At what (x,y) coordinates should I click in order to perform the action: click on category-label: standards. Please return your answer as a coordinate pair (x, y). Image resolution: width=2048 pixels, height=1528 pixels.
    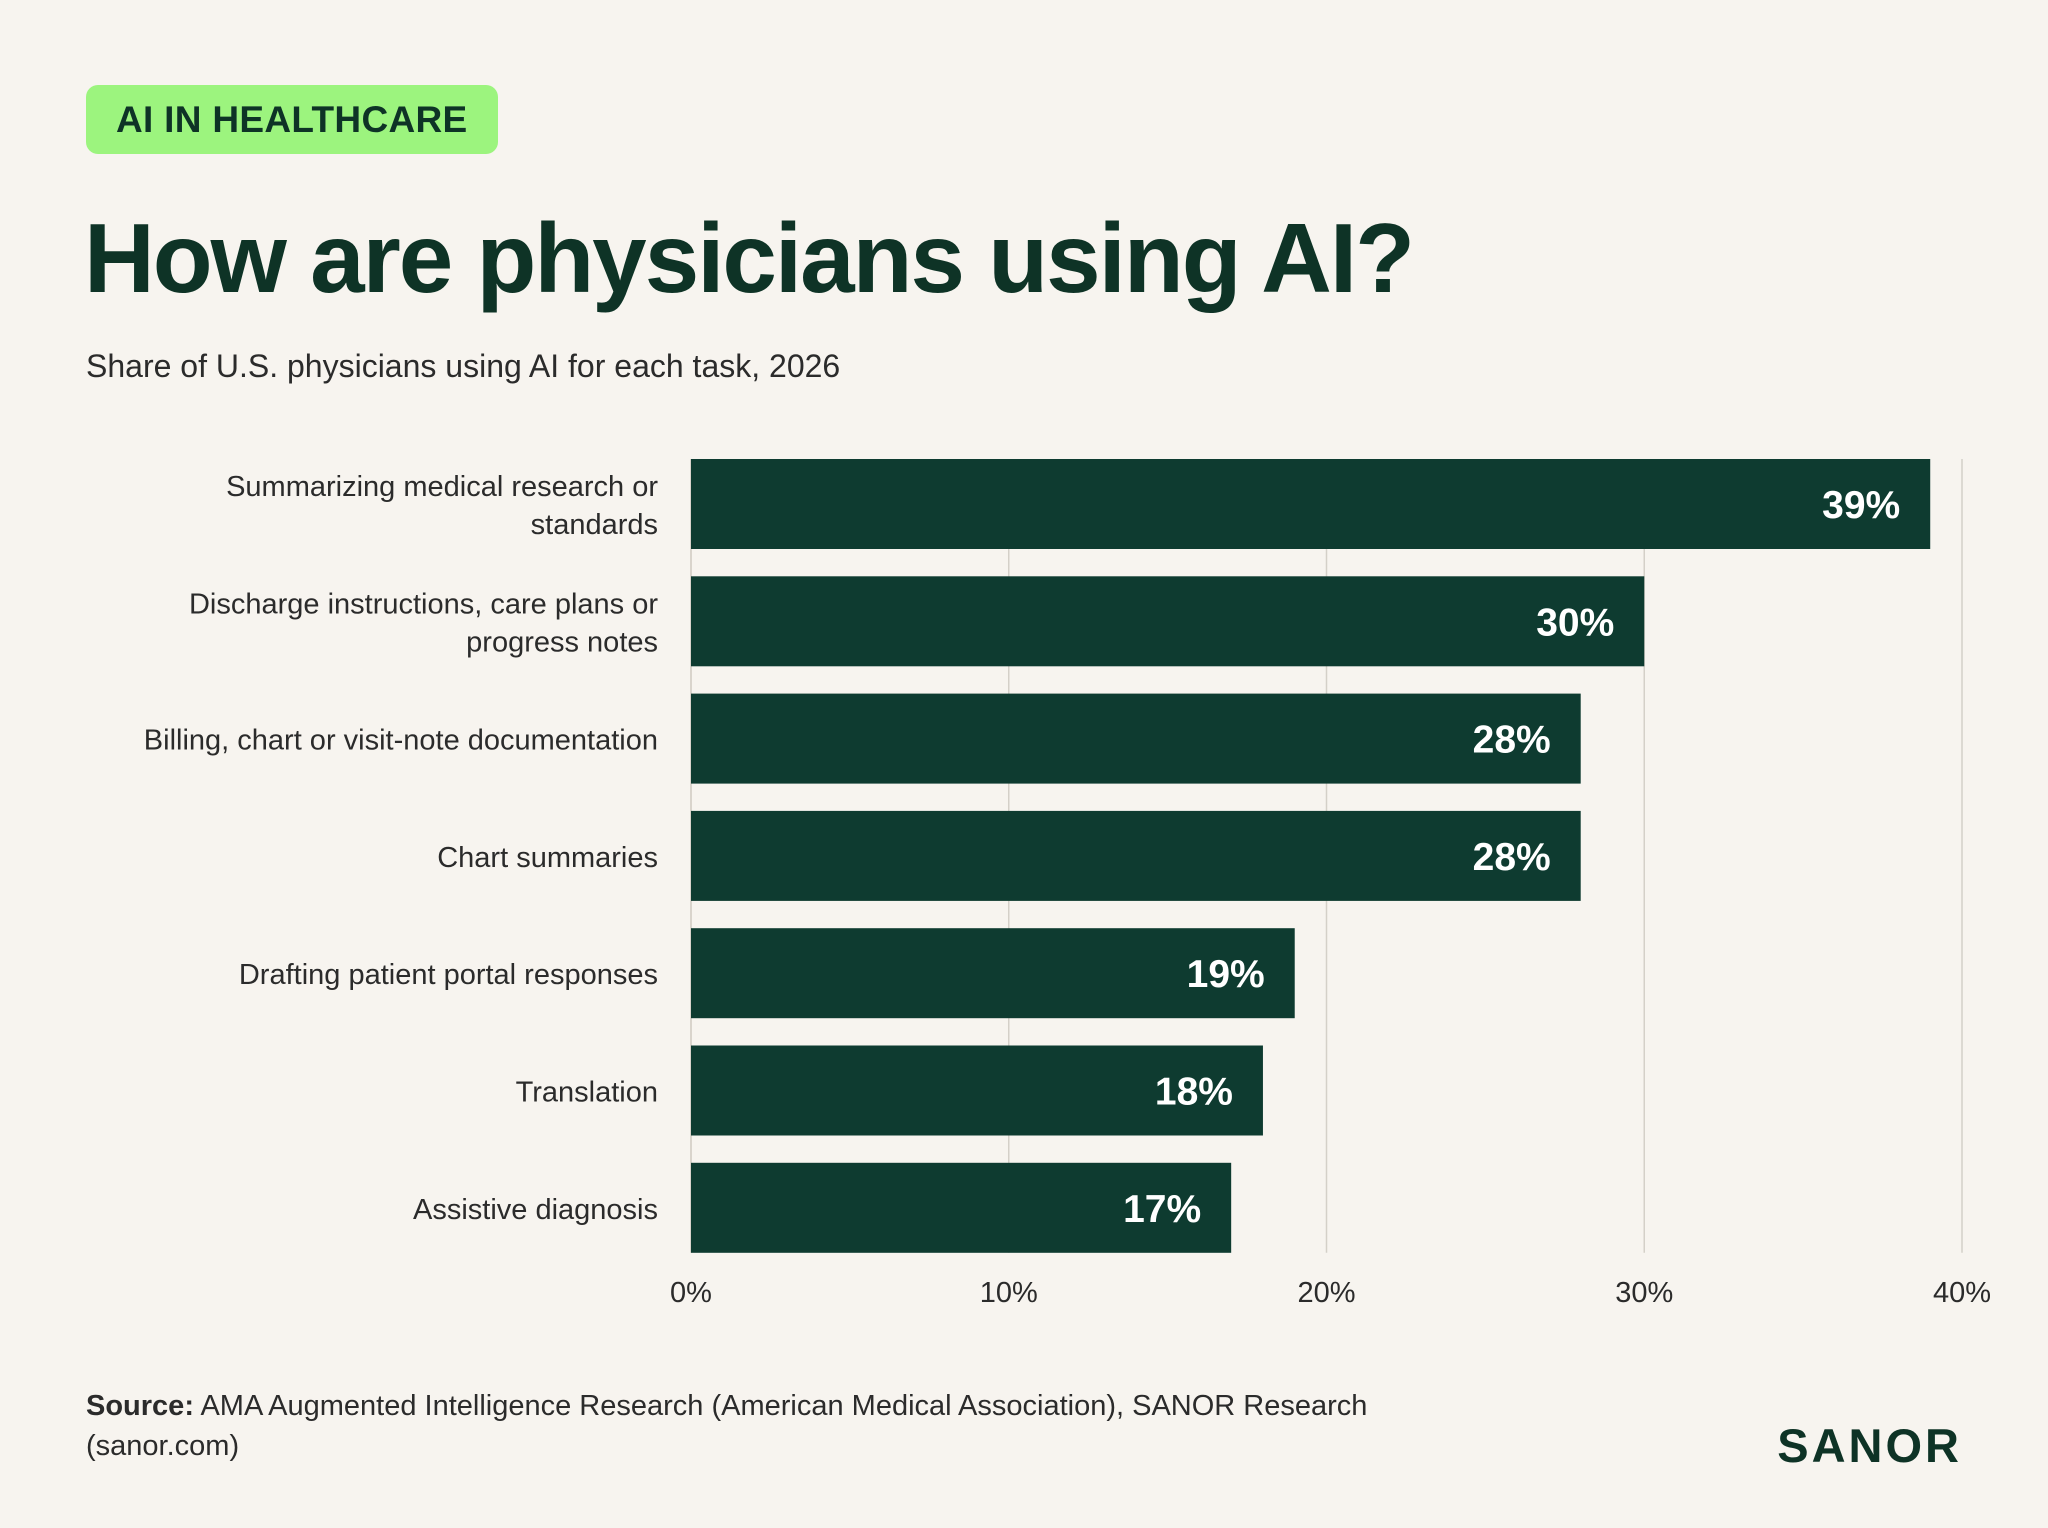
    Looking at the image, I should click on (594, 525).